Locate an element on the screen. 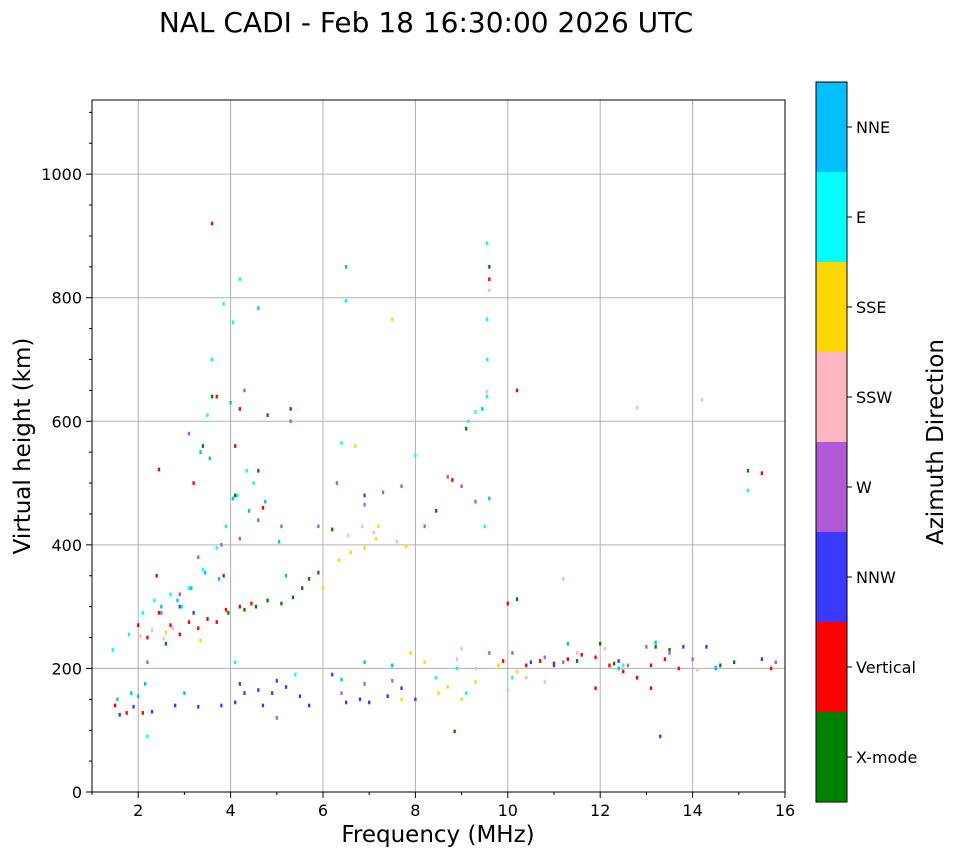 Image resolution: width=958 pixels, height=857 pixels. x-axis-label: Frequency (MHz) is located at coordinates (437, 835).